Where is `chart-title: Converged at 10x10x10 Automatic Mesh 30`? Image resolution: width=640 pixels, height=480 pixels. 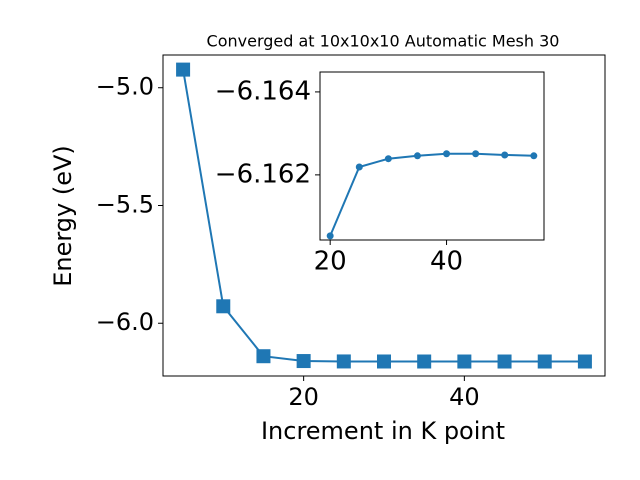 chart-title: Converged at 10x10x10 Automatic Mesh 30 is located at coordinates (383, 41).